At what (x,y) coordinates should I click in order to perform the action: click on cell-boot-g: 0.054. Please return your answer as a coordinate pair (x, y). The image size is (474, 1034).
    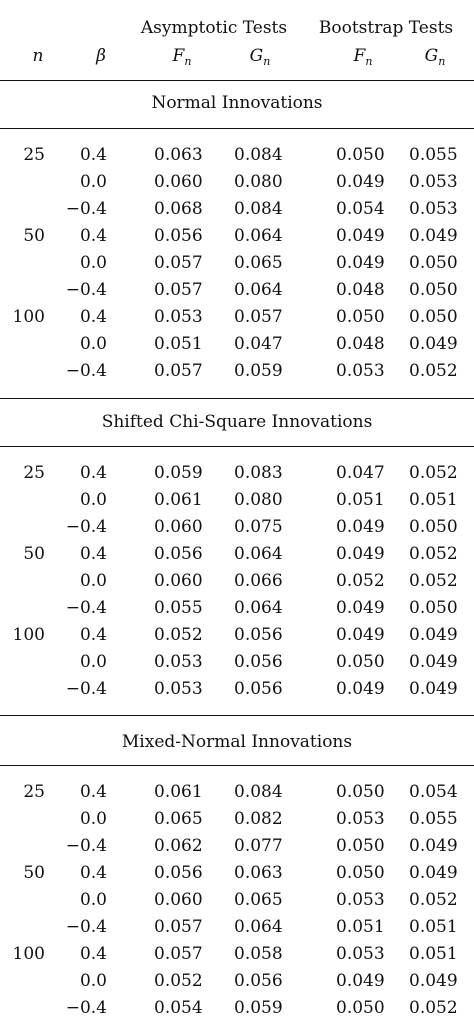
    Looking at the image, I should click on (433, 792).